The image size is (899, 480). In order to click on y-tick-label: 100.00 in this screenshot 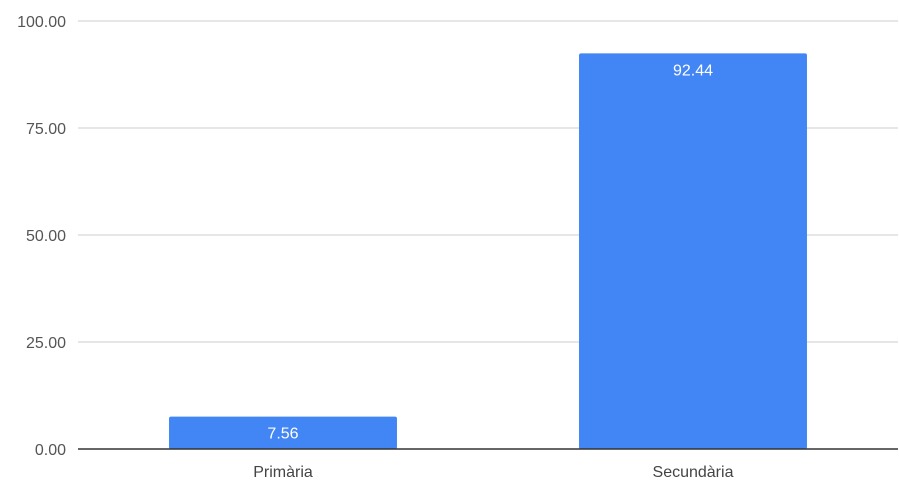, I will do `click(41, 22)`.